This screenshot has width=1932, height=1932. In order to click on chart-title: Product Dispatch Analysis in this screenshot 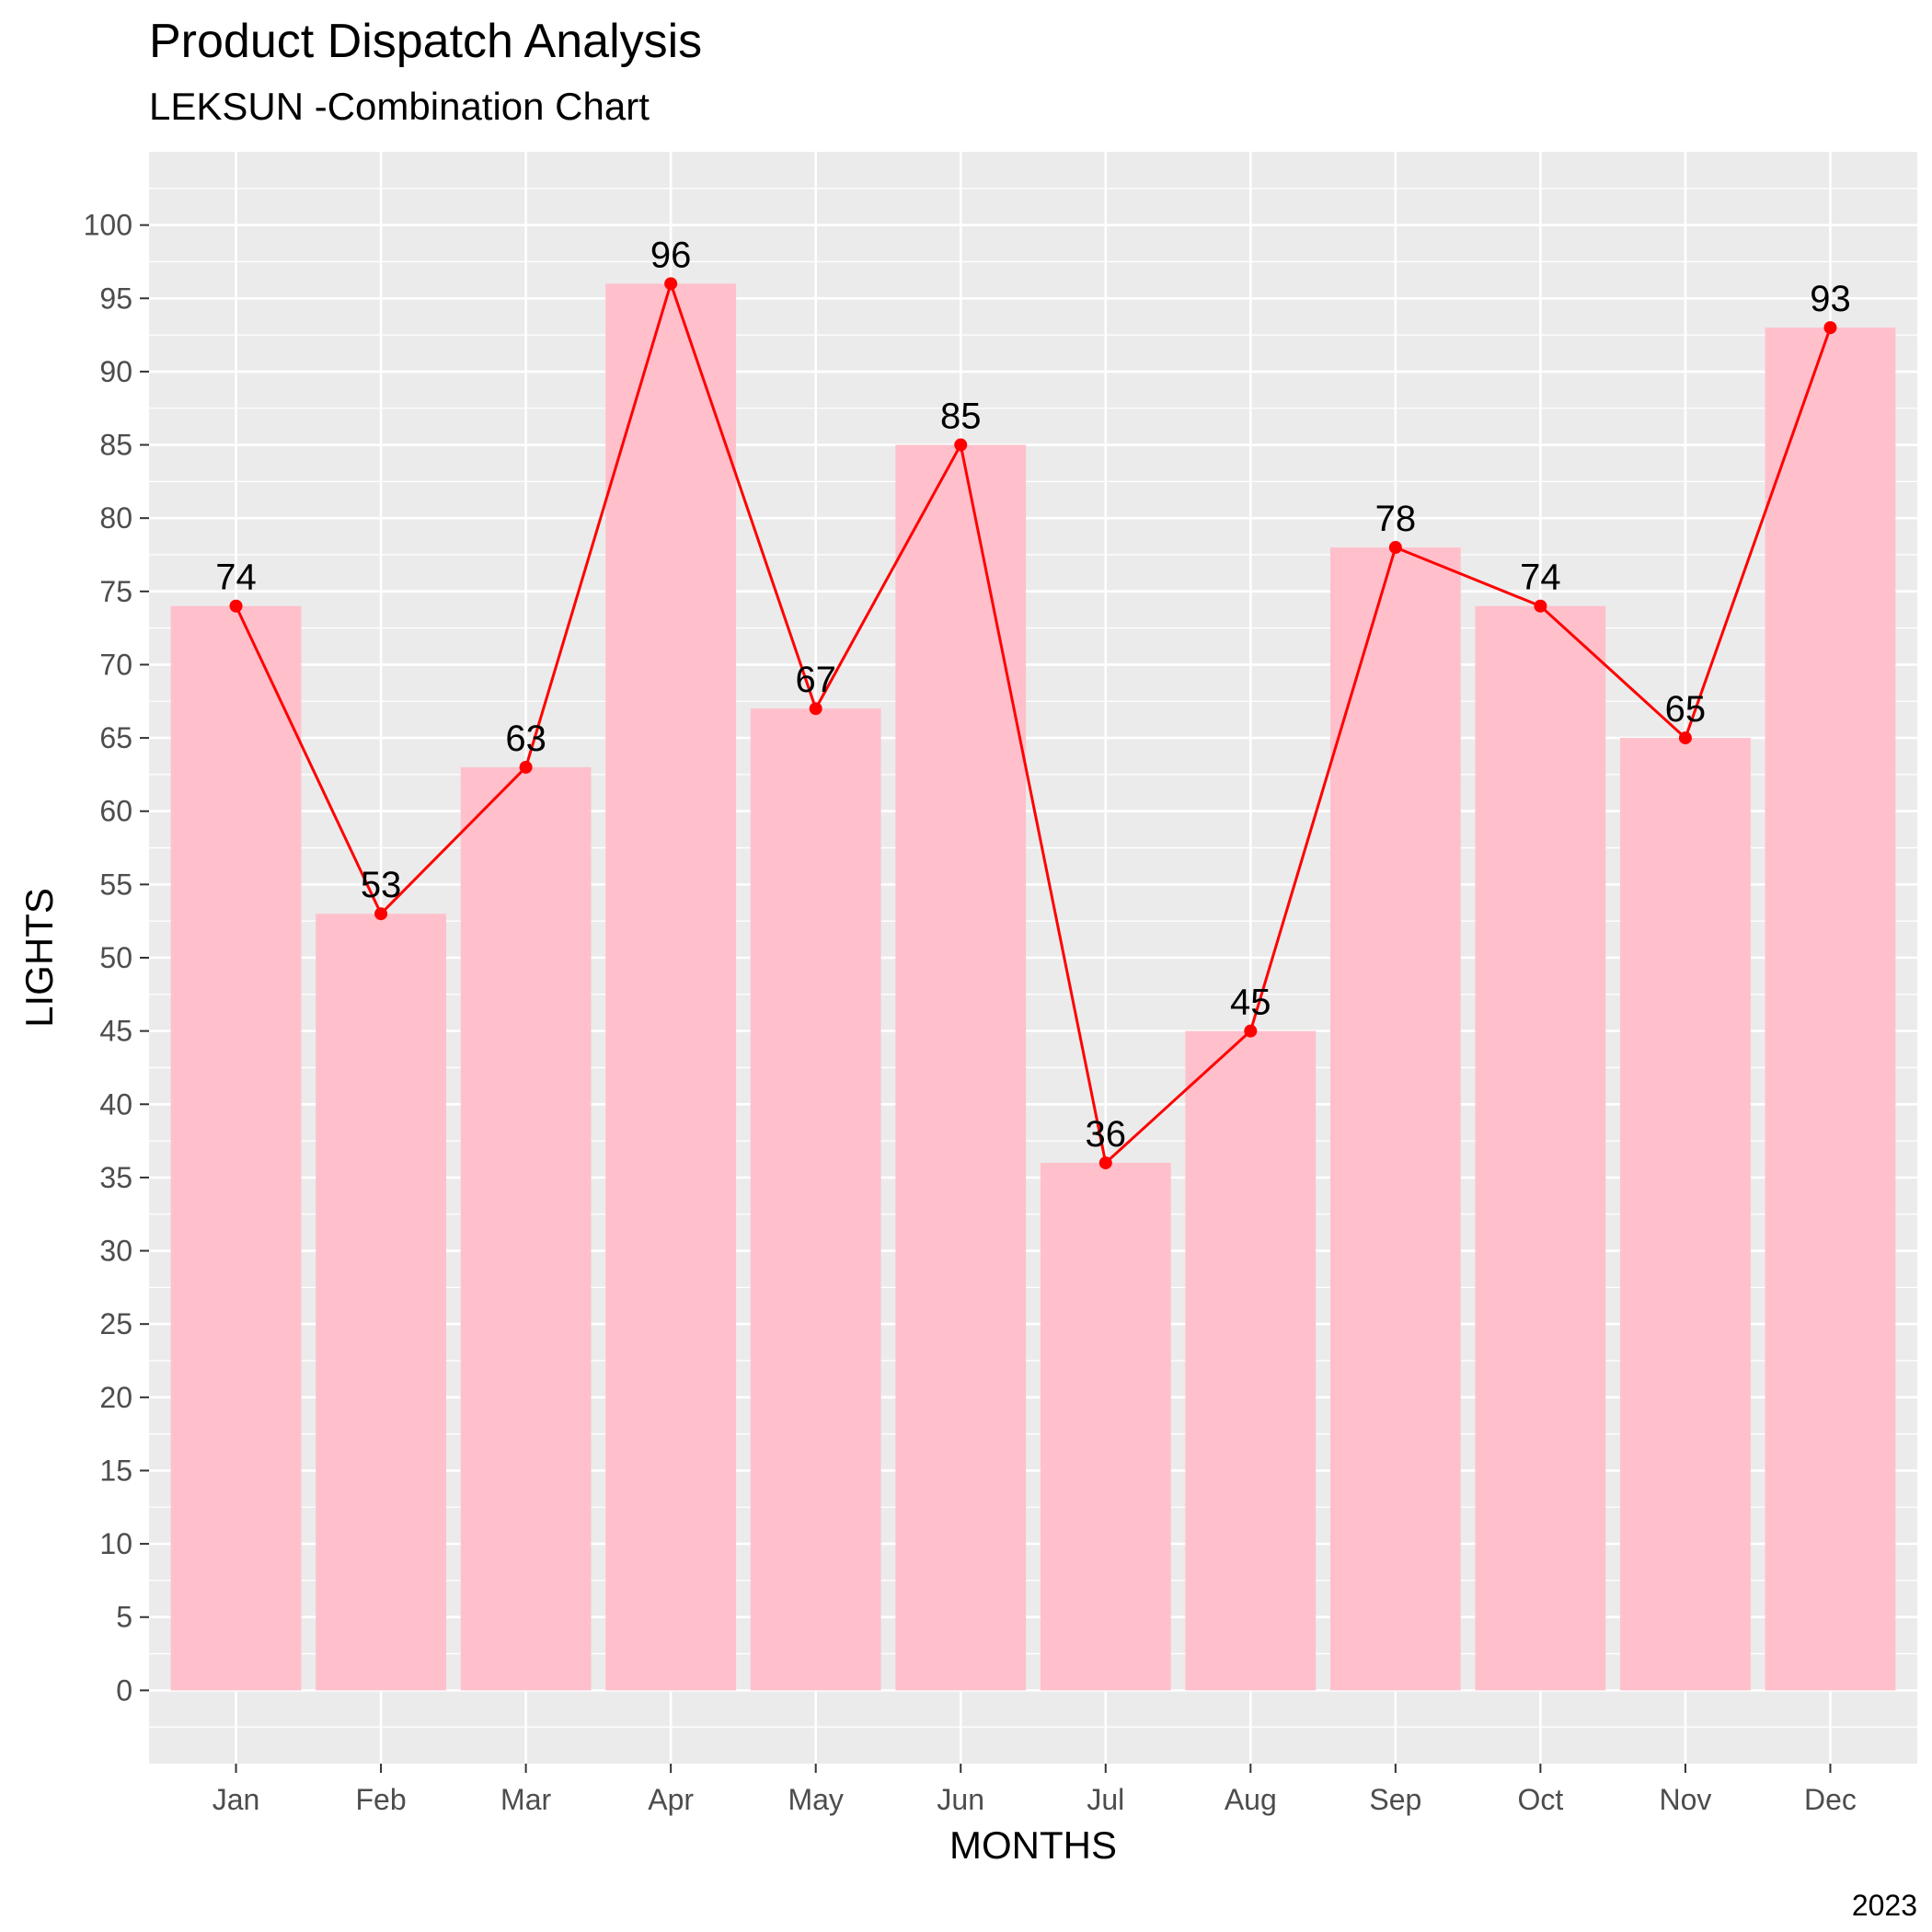, I will do `click(425, 41)`.